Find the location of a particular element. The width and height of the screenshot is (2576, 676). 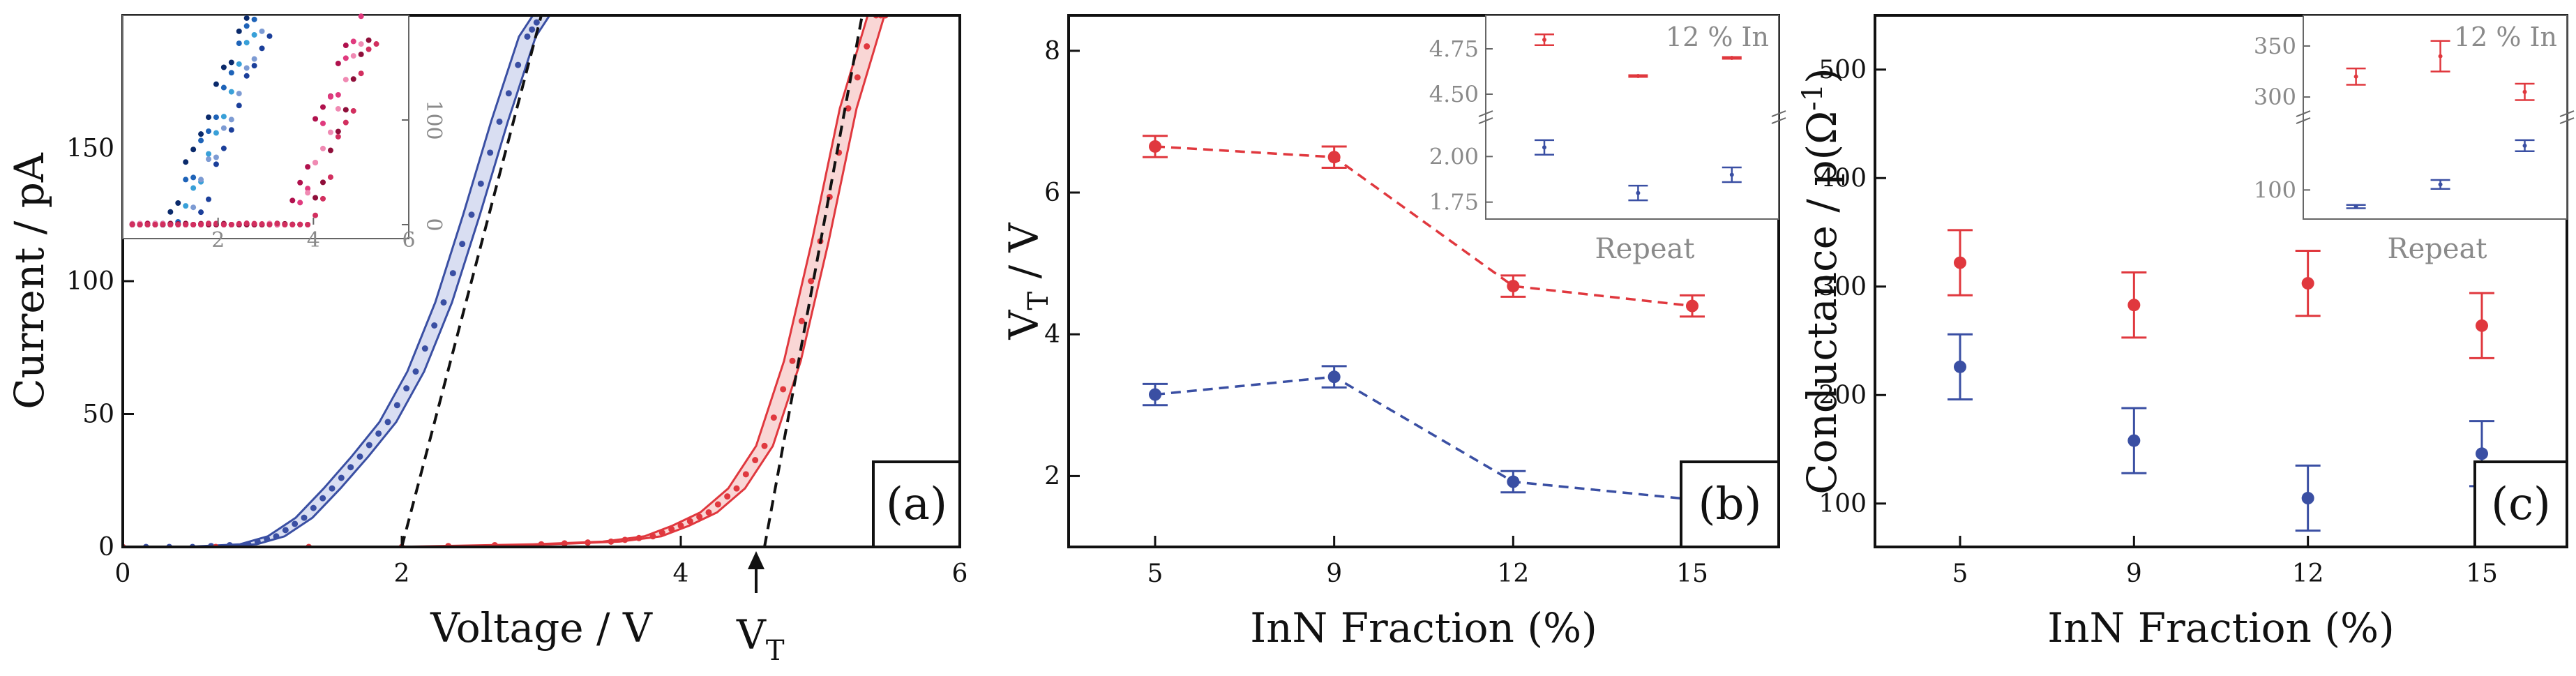

series-line-red is located at coordinates (1423, 226).